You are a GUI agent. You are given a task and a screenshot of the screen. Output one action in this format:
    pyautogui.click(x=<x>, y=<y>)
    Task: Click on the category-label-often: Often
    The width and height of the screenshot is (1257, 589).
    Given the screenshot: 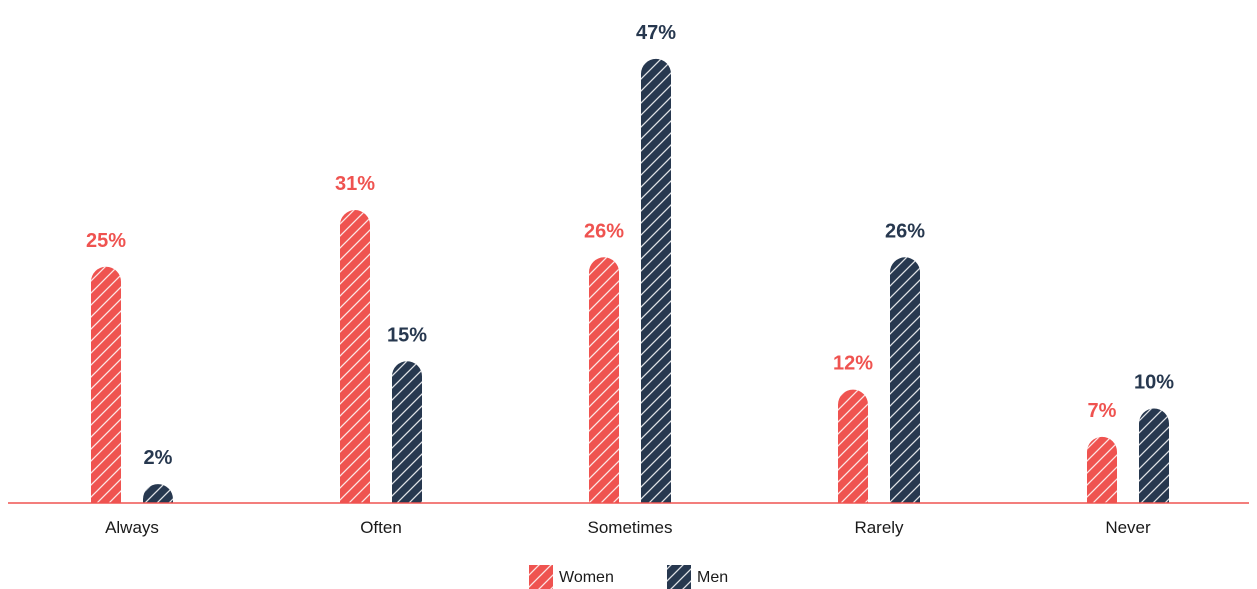 What is the action you would take?
    pyautogui.click(x=381, y=527)
    